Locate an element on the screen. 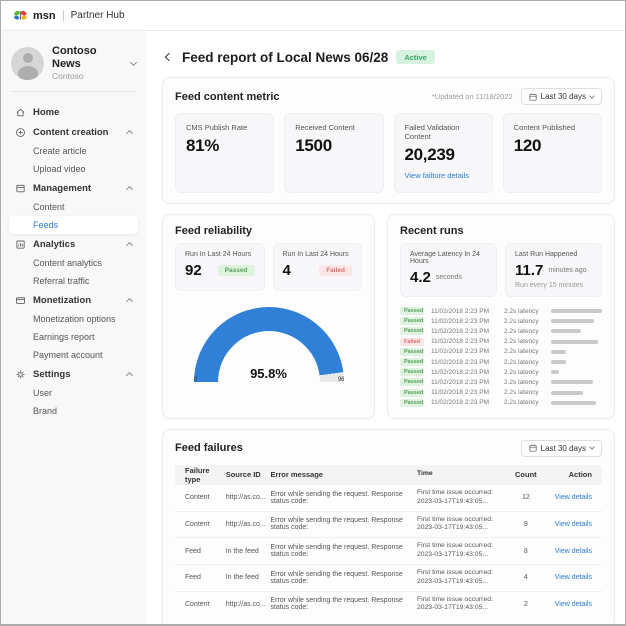 Image resolution: width=626 pixels, height=626 pixels. sidebar-item-create-article: Create article is located at coordinates (60, 151).